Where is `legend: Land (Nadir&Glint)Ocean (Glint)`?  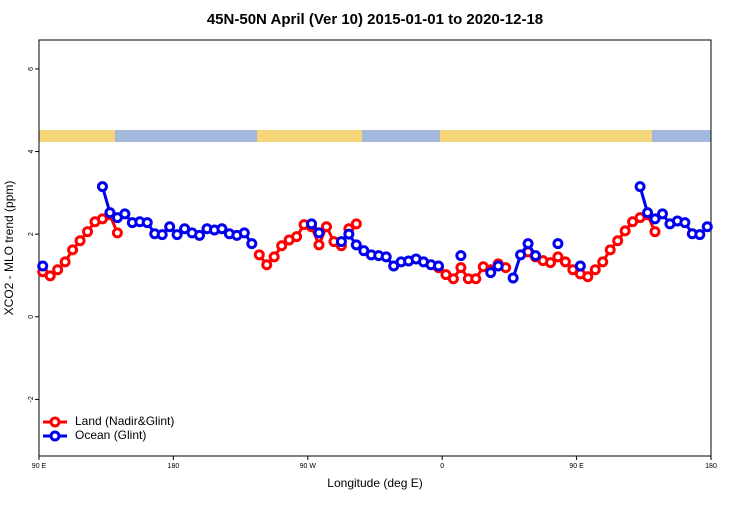 legend: Land (Nadir&Glint)Ocean (Glint) is located at coordinates (108, 428).